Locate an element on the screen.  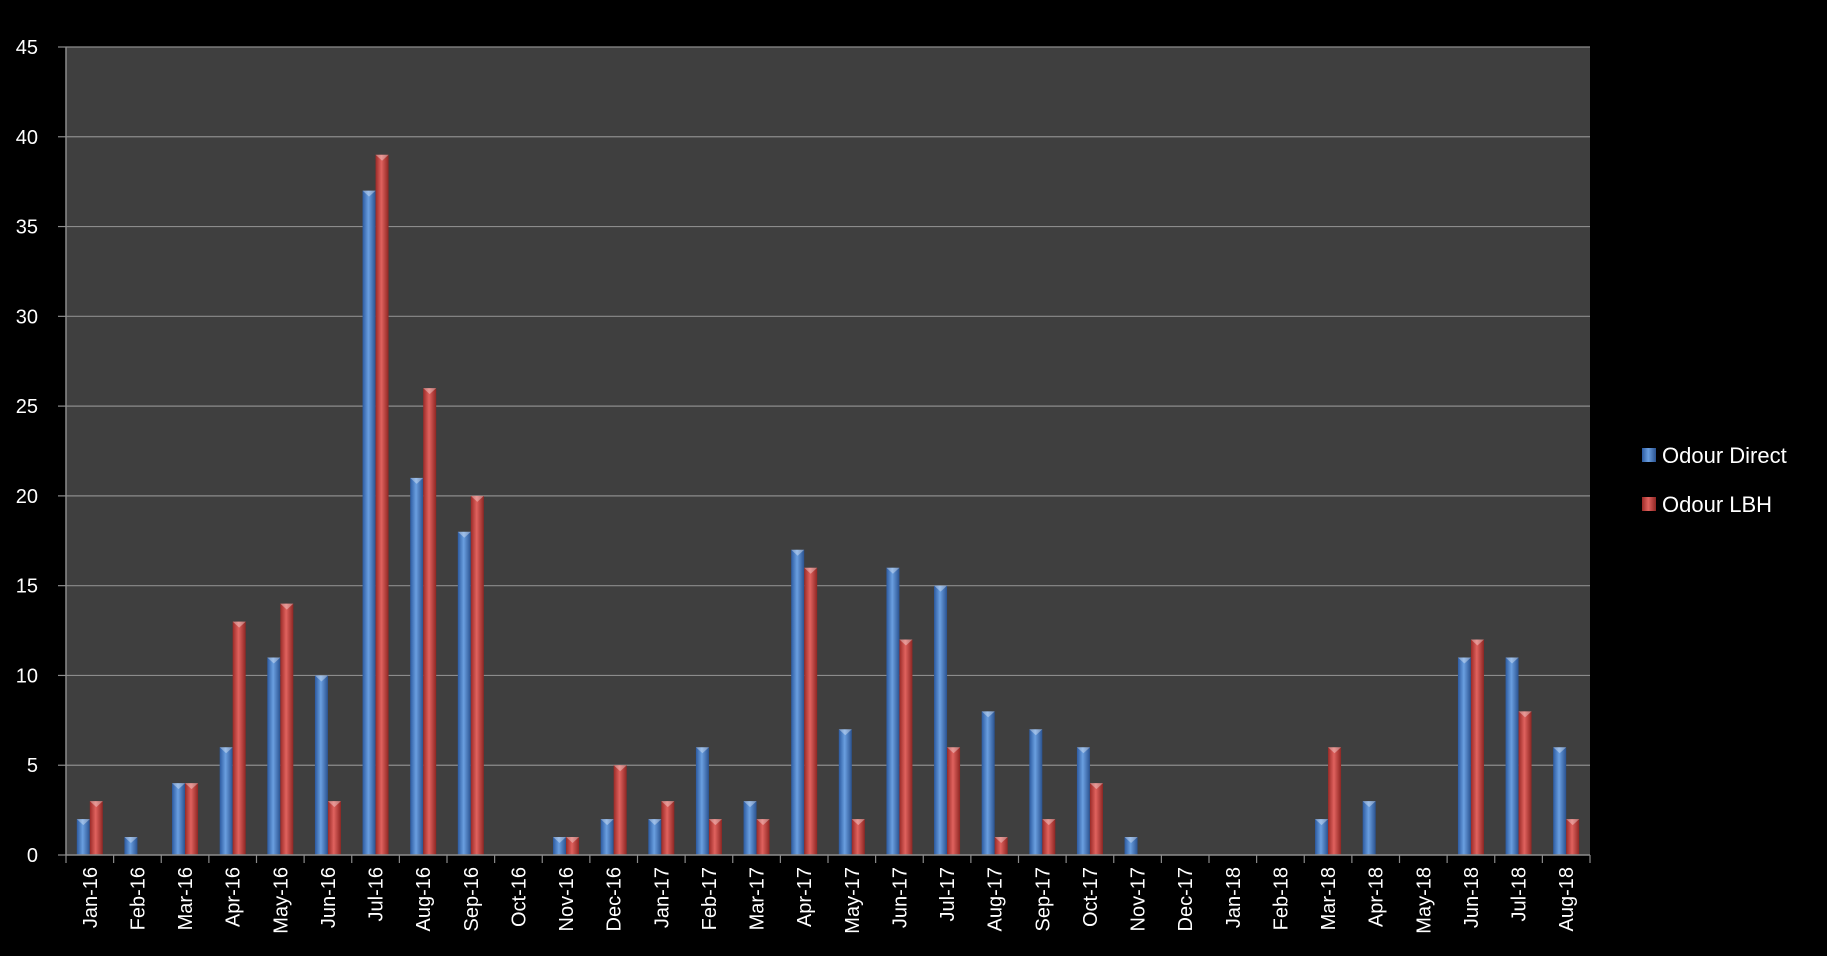
x-tick-label: Jun-16 is located at coordinates (329, 897).